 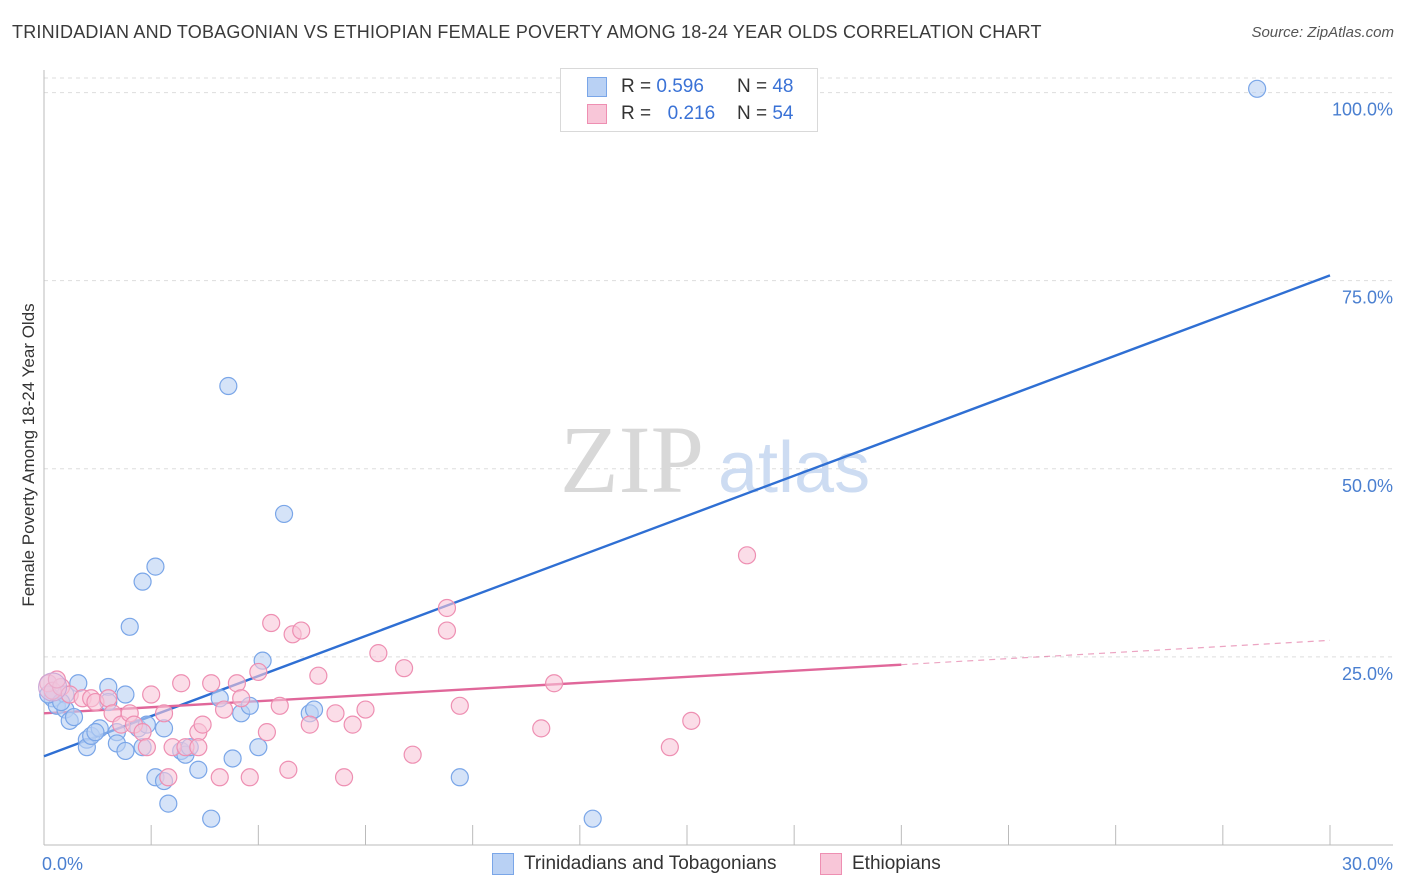 What do you see at coordinates (650, 863) in the screenshot?
I see `bottom-legend-label: Trinidadians and Tobagonians` at bounding box center [650, 863].